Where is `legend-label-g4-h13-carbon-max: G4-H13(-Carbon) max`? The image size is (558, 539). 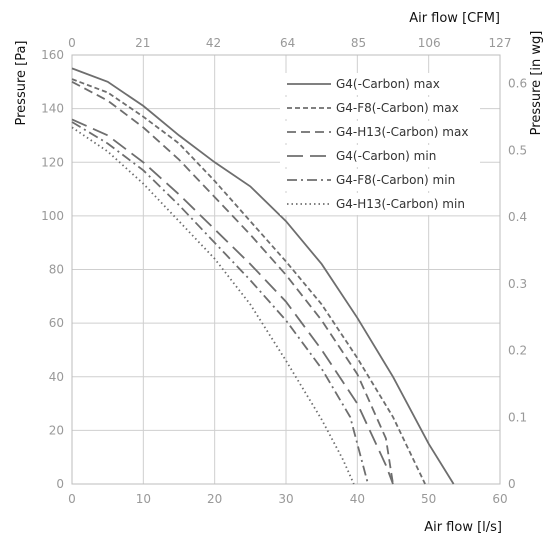
legend-label-g4-h13-carbon-max: G4-H13(-Carbon) max is located at coordinates (402, 132).